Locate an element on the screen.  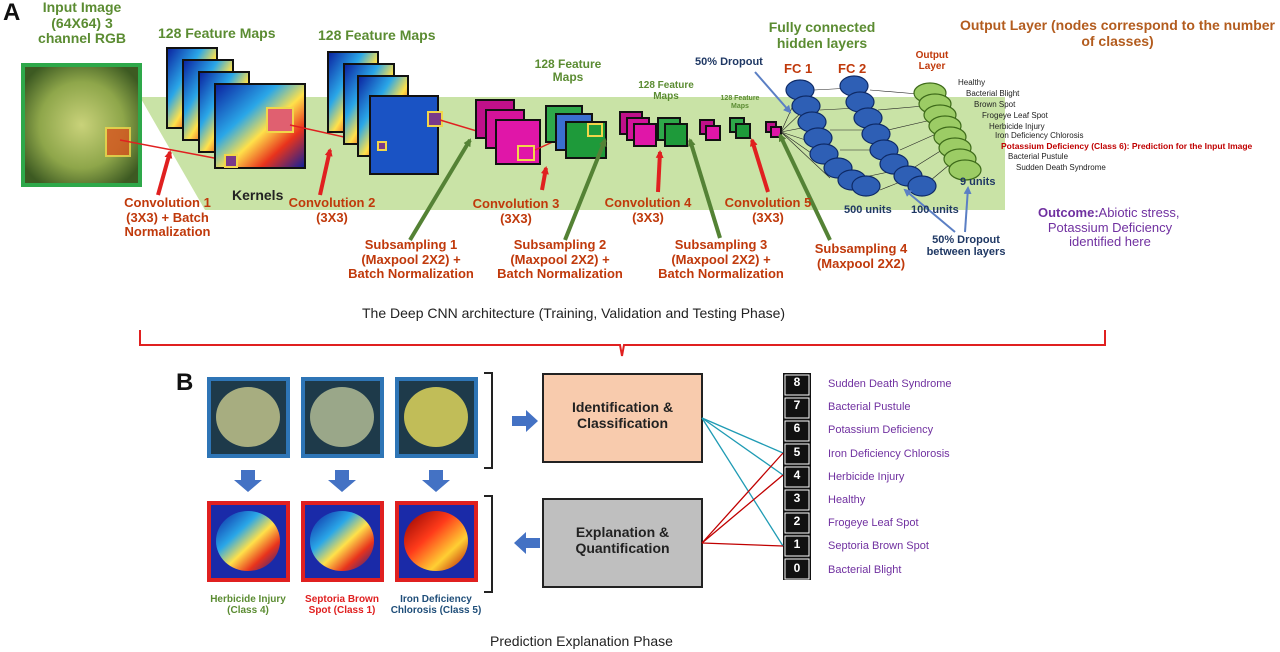
heatmap-leaves is located at coordinates (342, 541).